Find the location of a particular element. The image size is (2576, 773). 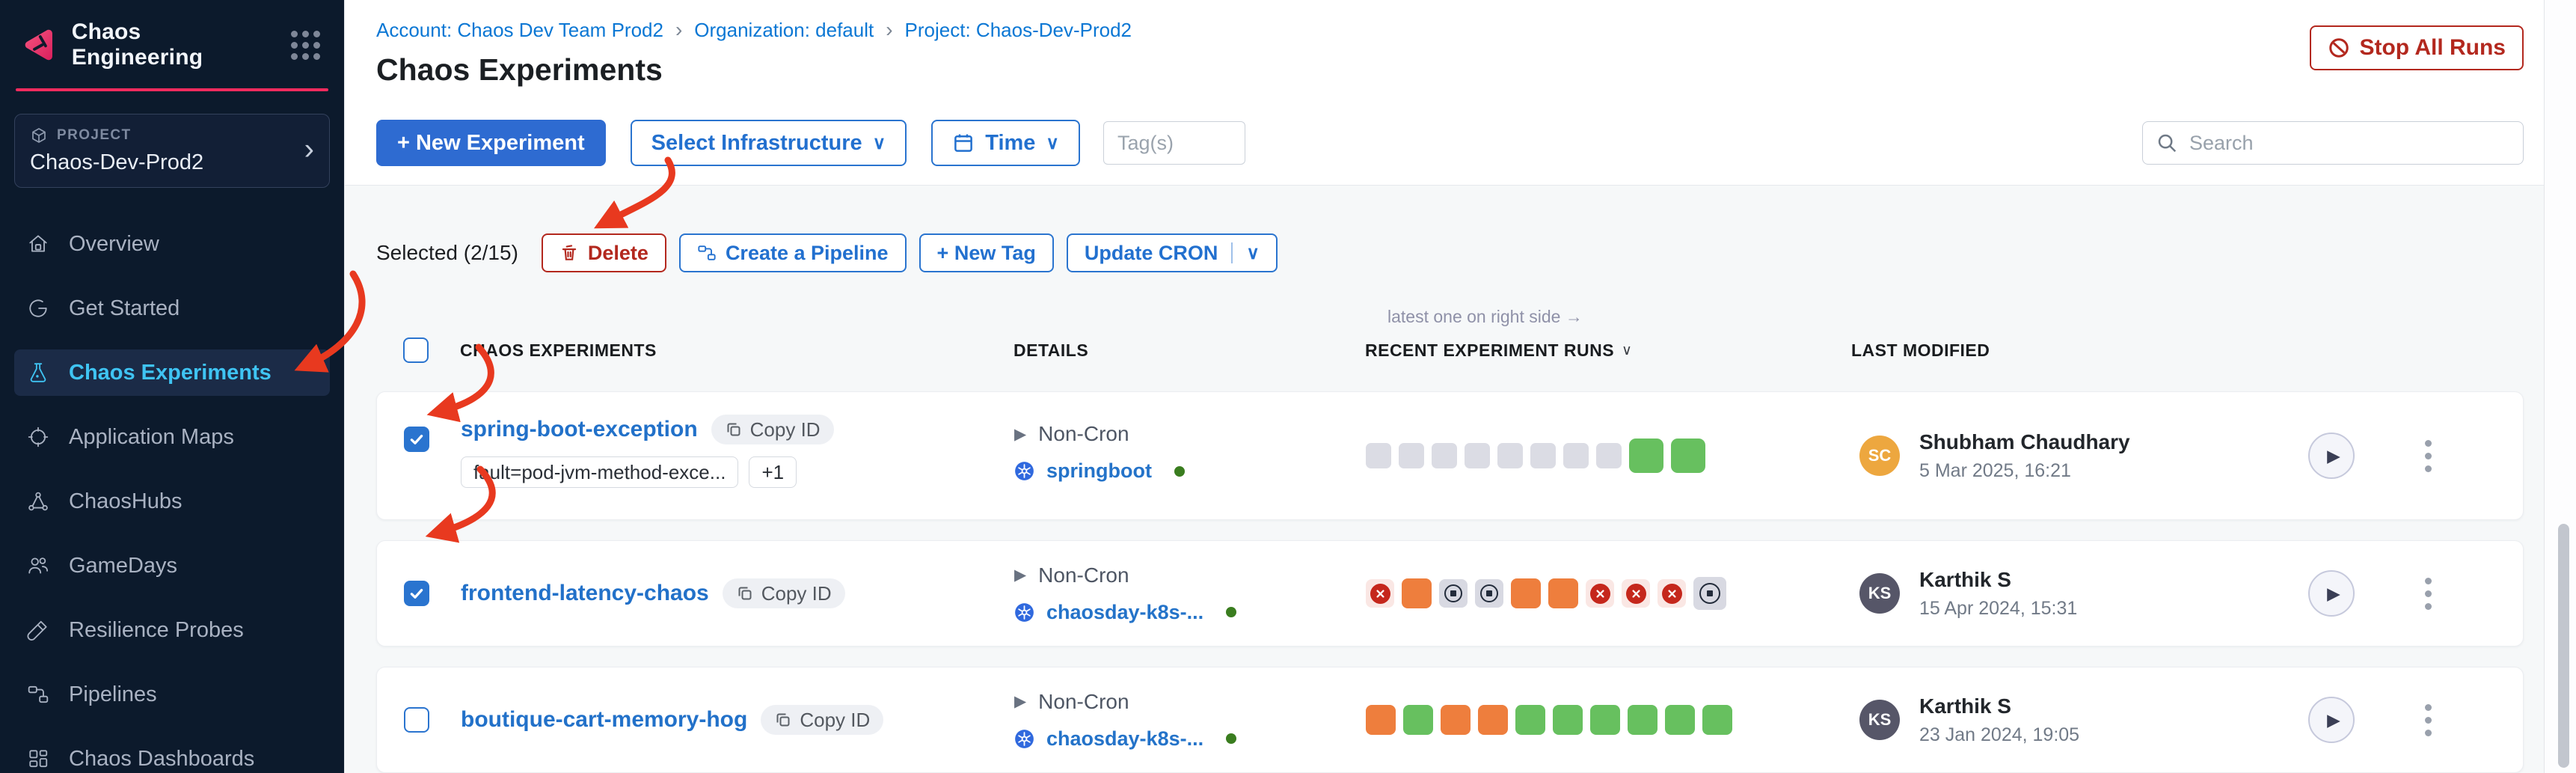

home-icon is located at coordinates (38, 244).